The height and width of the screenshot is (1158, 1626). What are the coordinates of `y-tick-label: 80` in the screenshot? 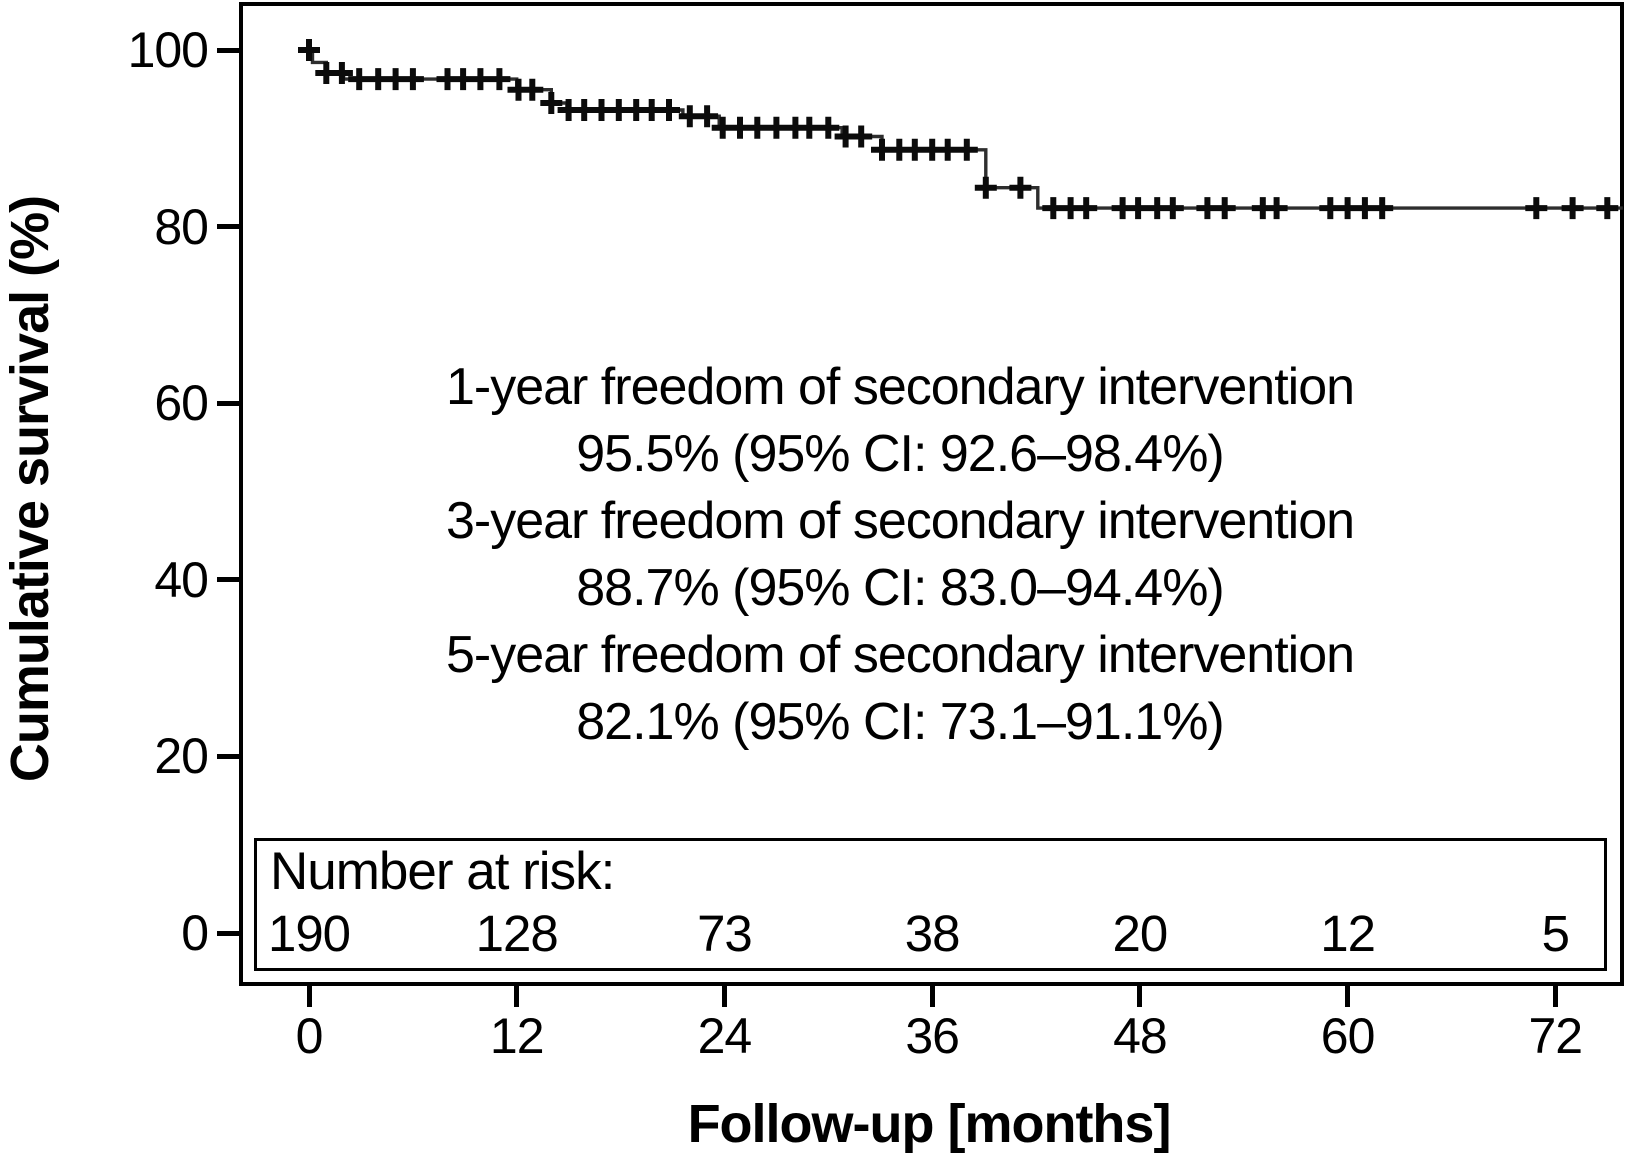 It's located at (181, 226).